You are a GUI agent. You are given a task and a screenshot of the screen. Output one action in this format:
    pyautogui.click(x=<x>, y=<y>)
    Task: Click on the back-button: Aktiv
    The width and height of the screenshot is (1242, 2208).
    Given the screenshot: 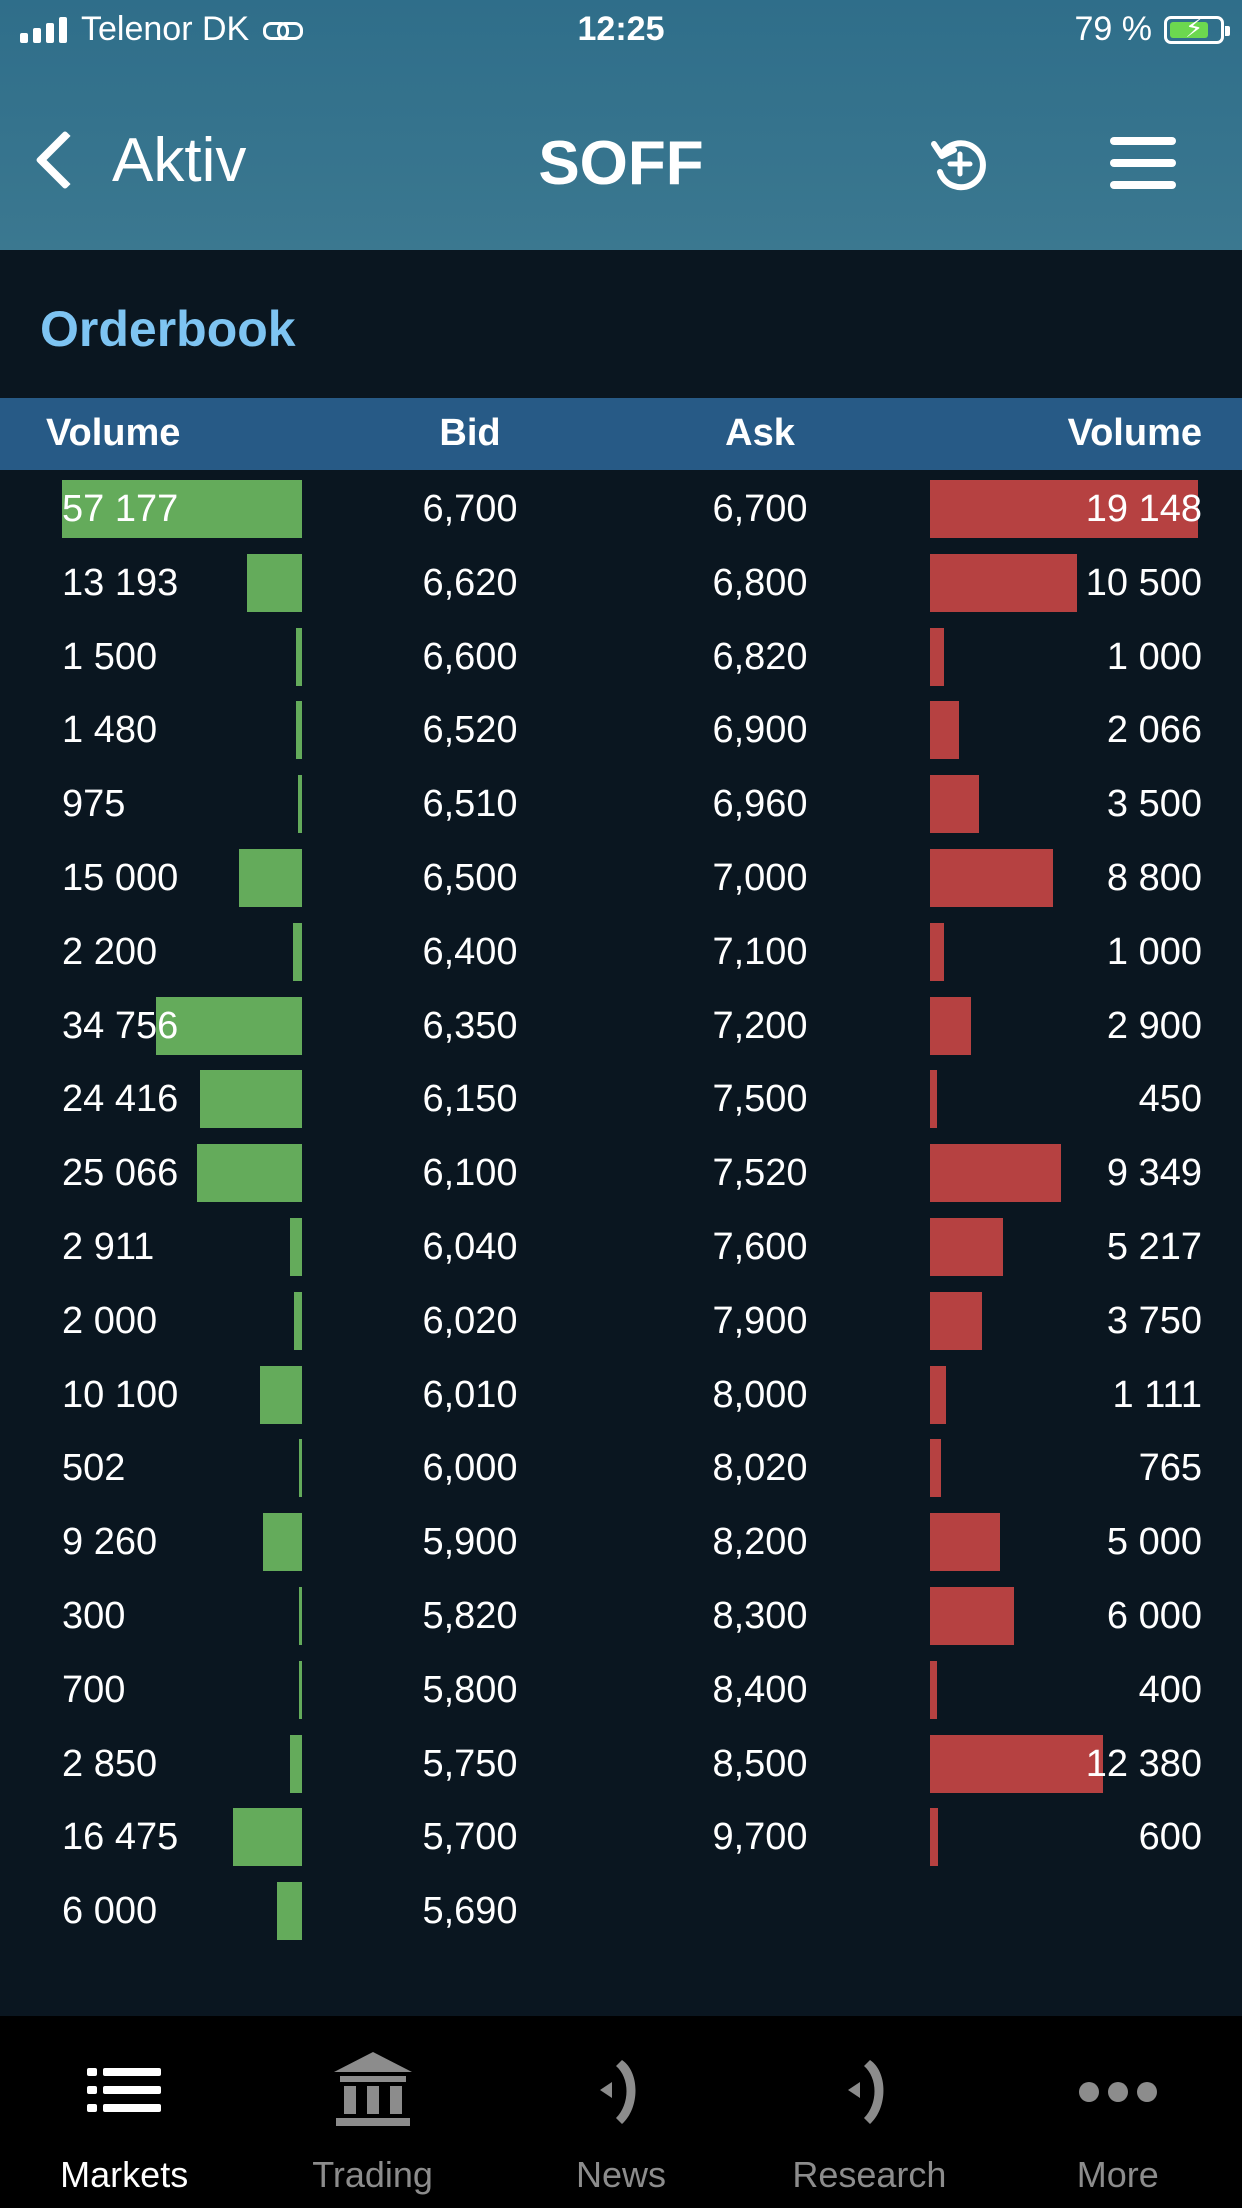 What is the action you would take?
    pyautogui.click(x=138, y=160)
    